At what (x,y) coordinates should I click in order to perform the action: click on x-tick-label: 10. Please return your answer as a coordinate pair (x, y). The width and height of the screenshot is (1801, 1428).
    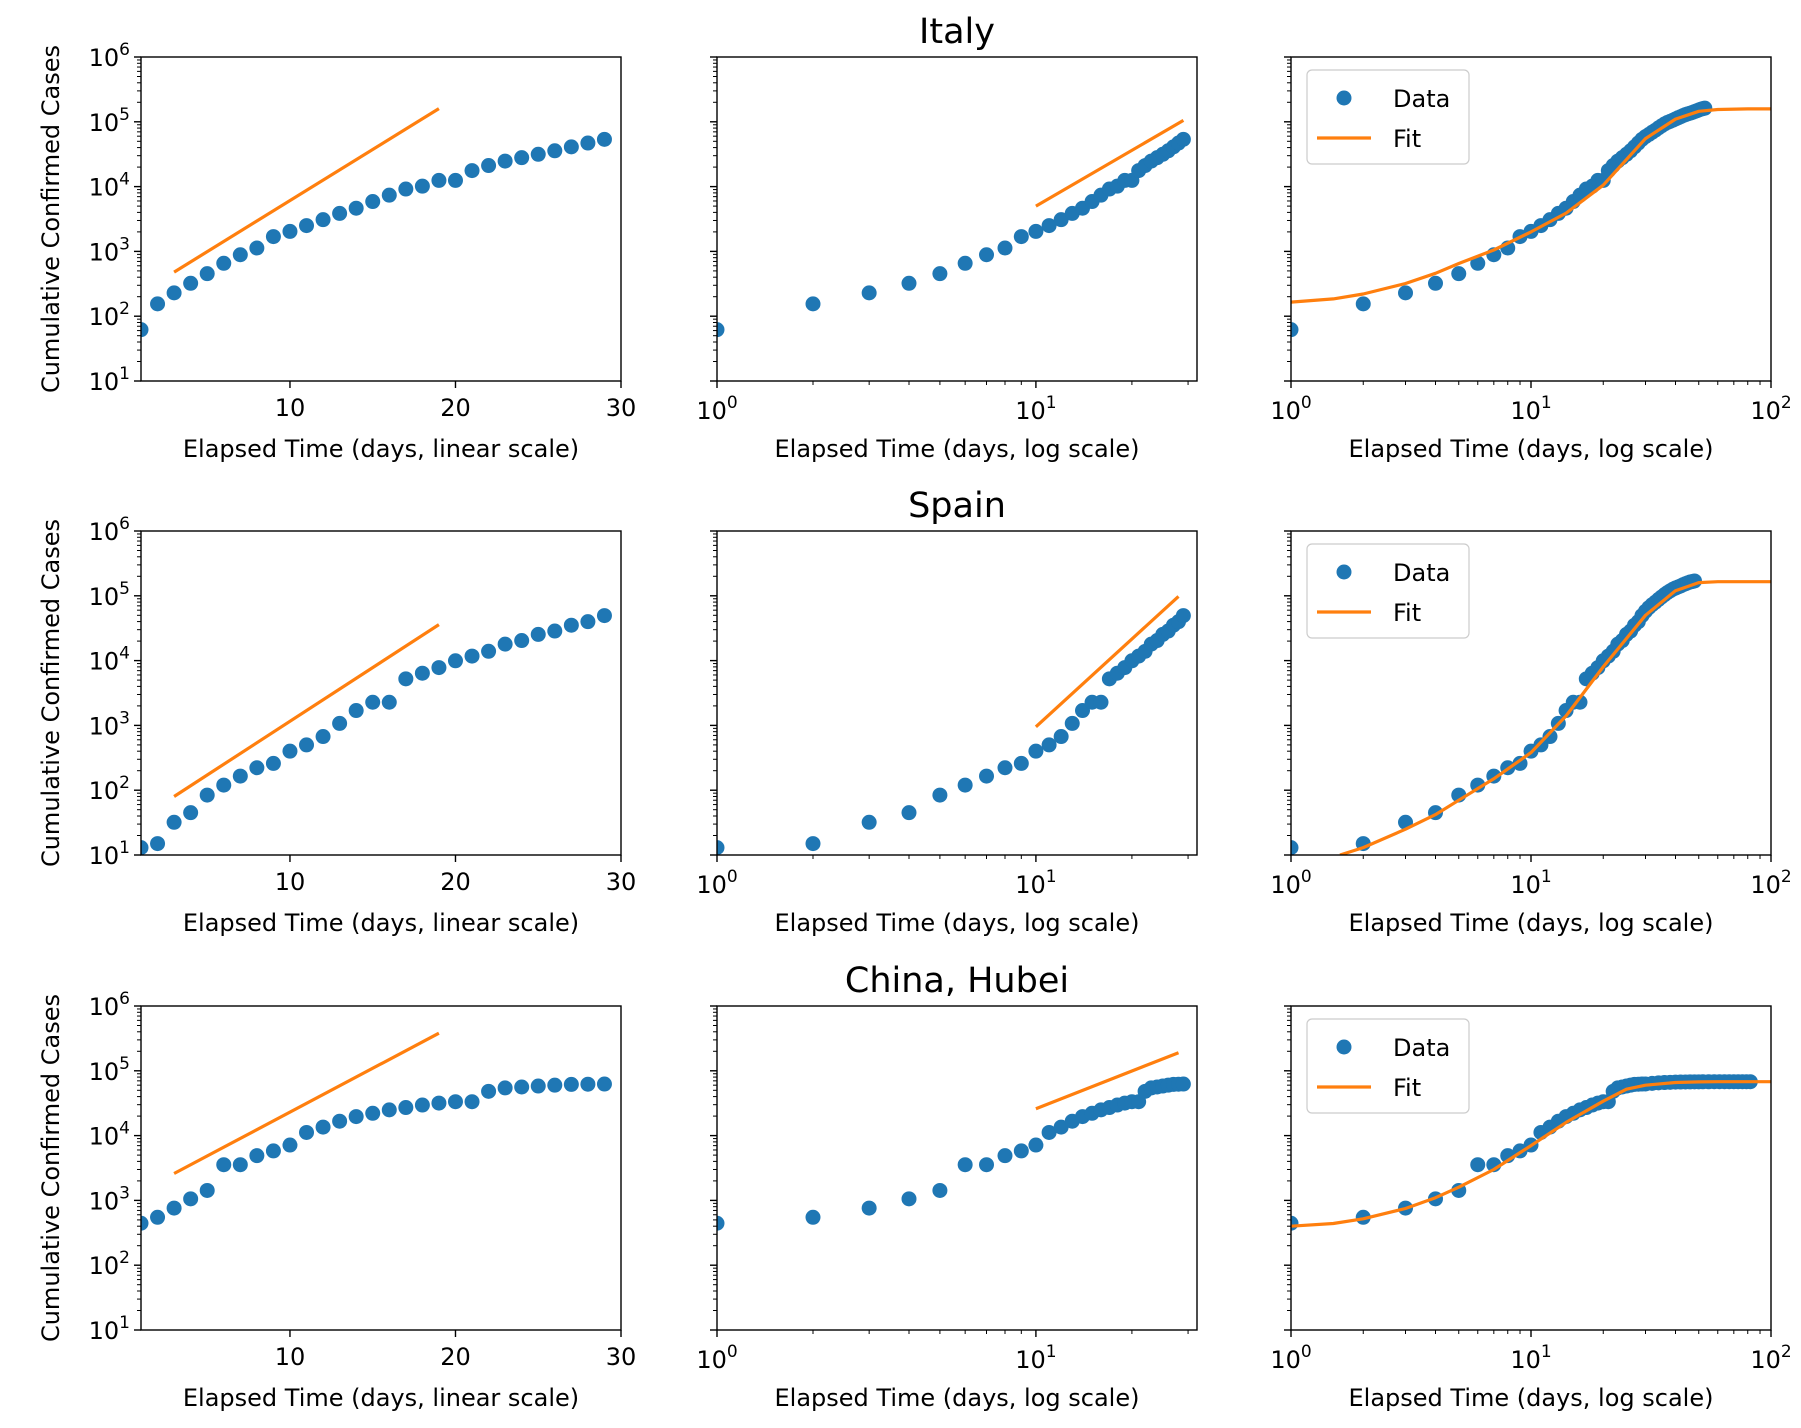
    Looking at the image, I should click on (290, 1357).